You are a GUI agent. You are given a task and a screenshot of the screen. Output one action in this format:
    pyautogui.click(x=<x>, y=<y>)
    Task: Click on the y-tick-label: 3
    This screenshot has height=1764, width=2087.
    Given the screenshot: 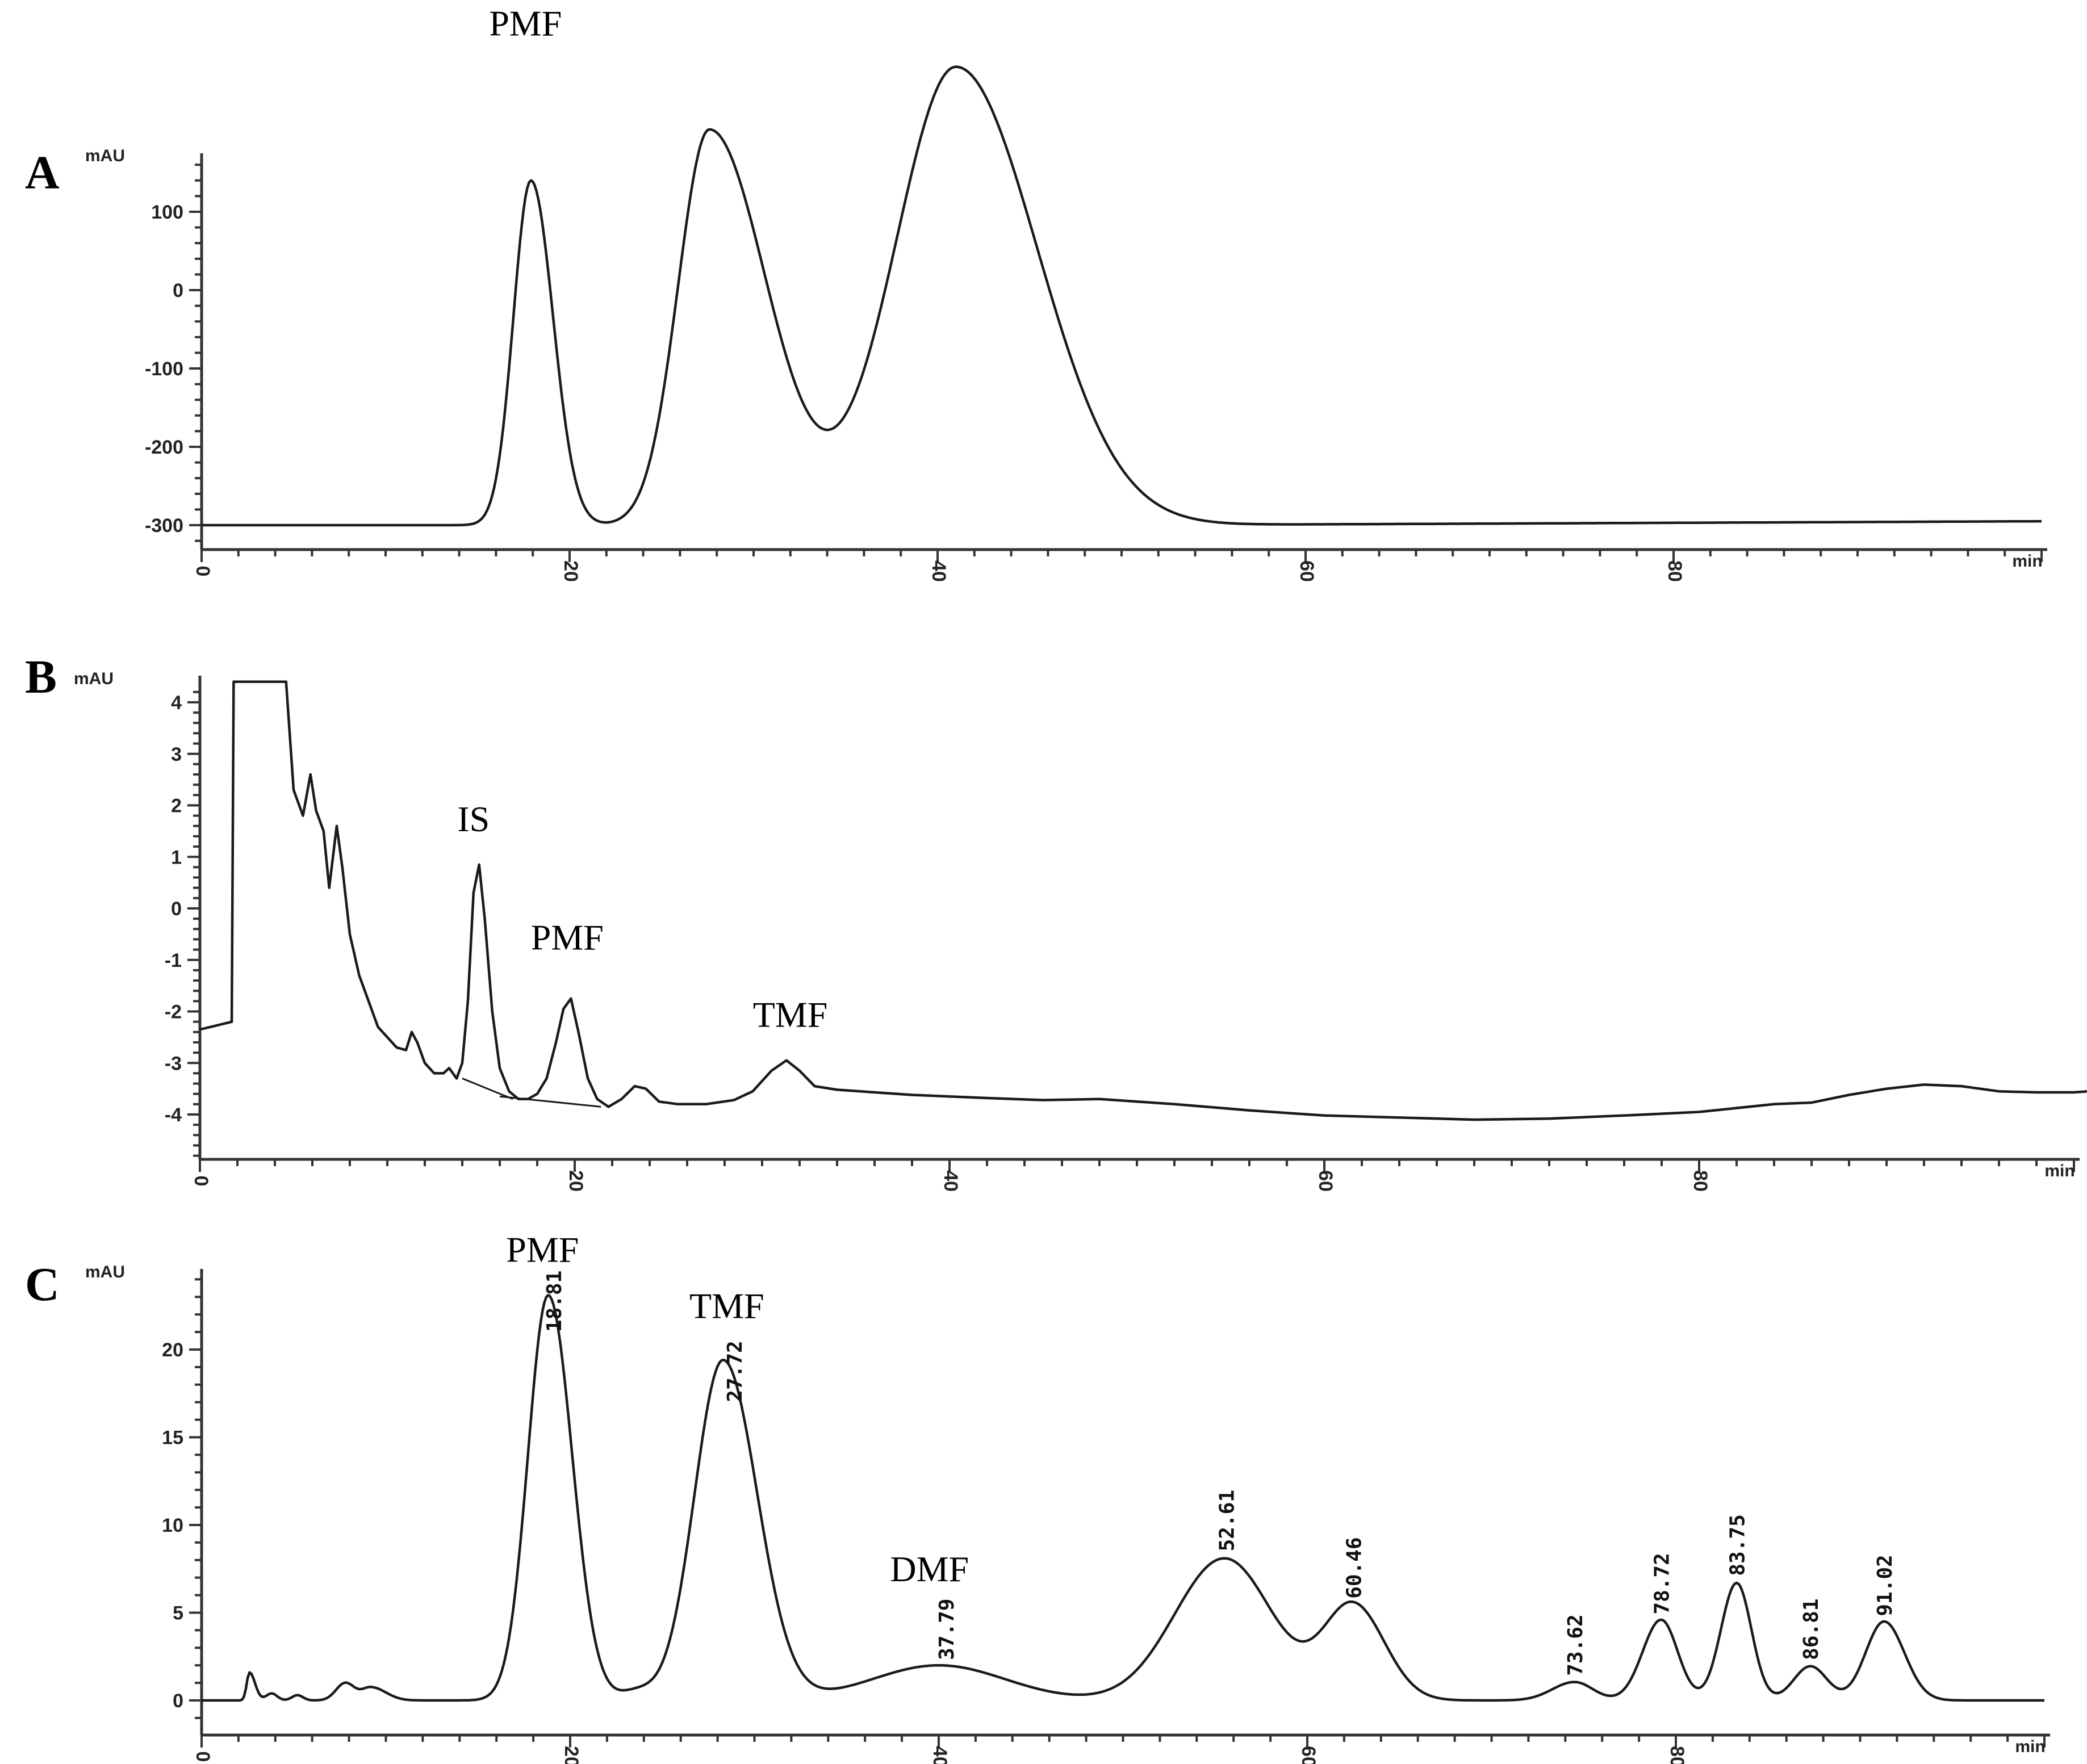 What is the action you would take?
    pyautogui.click(x=176, y=754)
    